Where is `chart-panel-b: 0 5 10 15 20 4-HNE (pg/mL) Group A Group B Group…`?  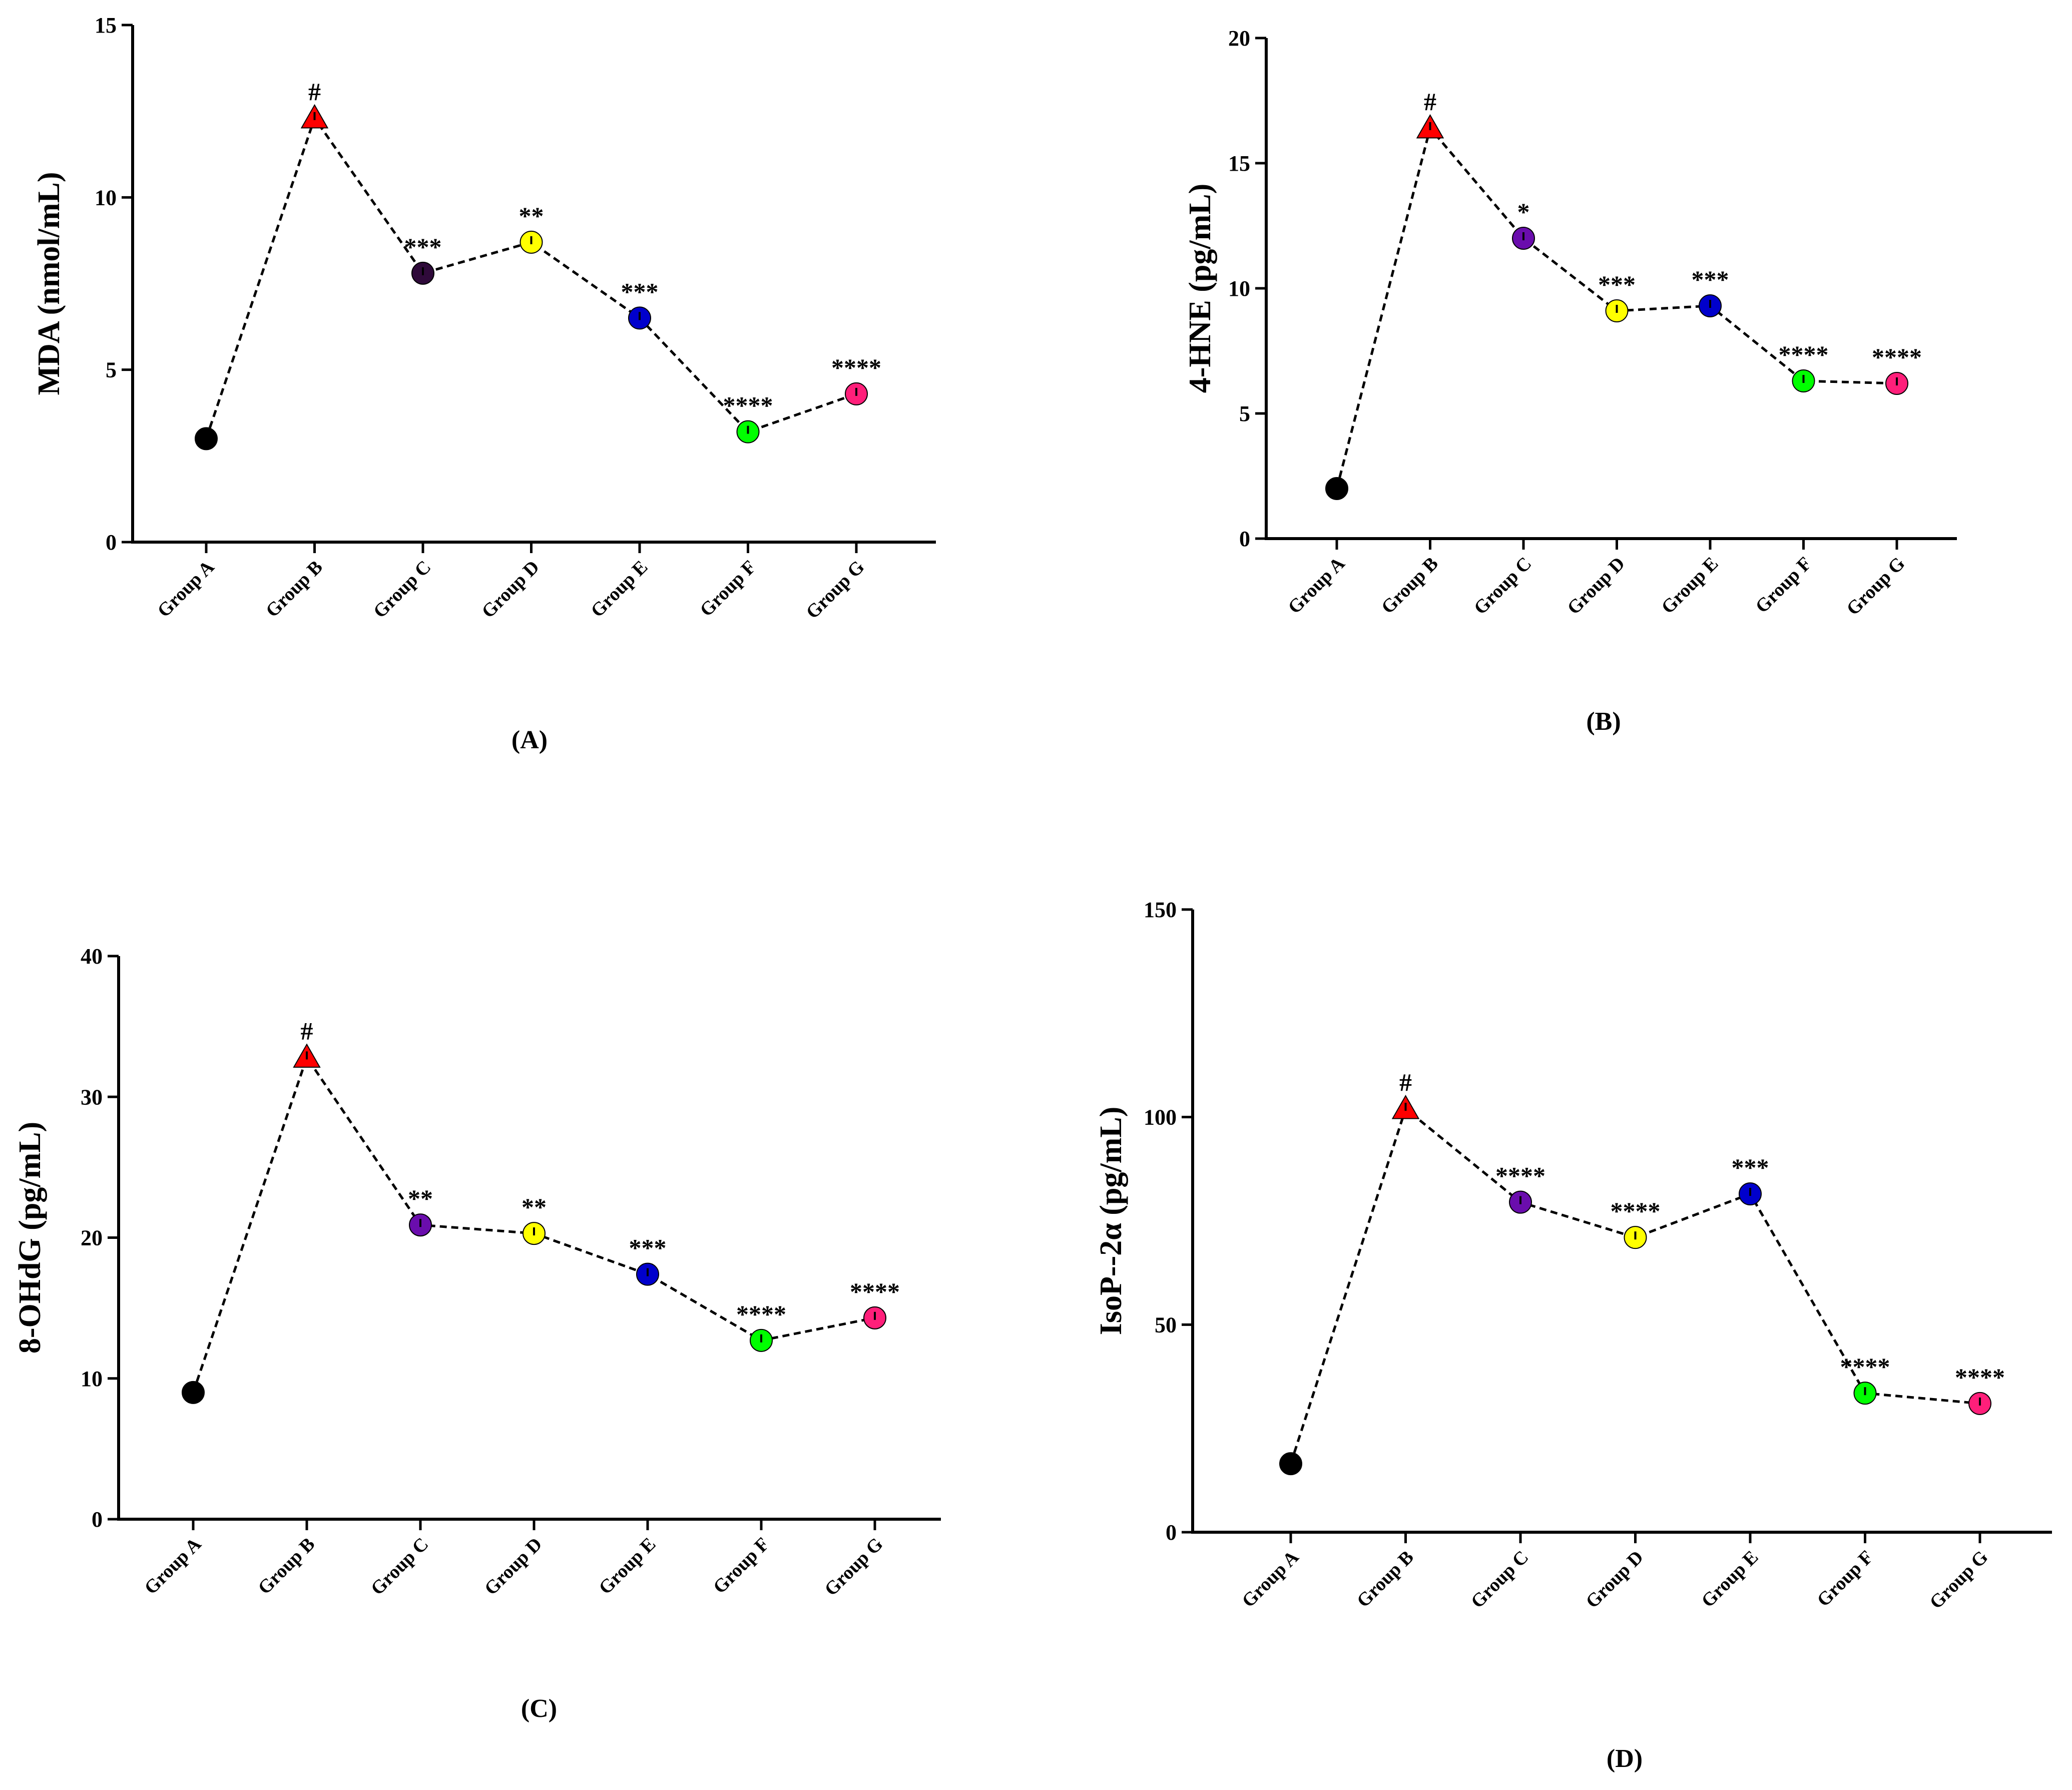
chart-panel-b: 0 5 10 15 20 4-HNE (pg/mL) Group A Group B Group… is located at coordinates (1570, 381).